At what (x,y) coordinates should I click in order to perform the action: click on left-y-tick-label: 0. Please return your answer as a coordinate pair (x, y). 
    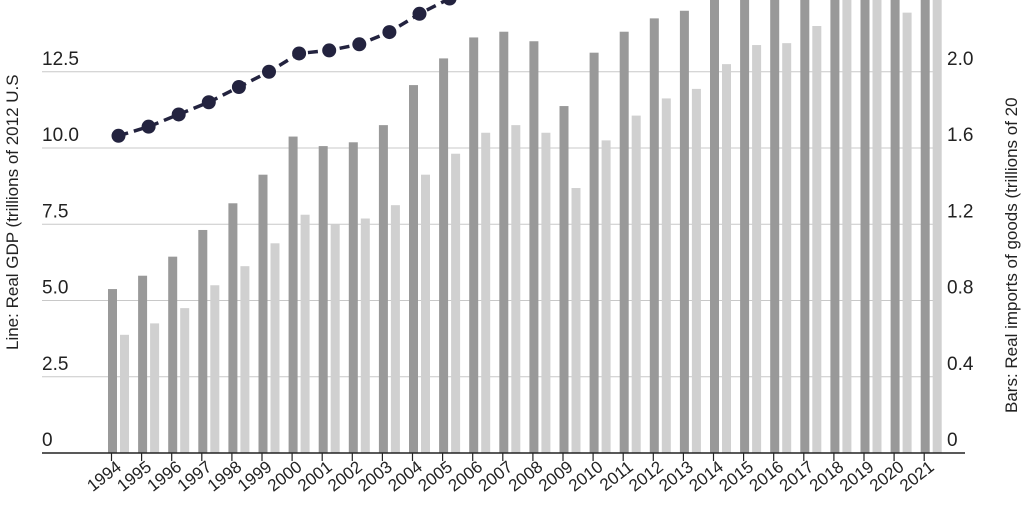
    Looking at the image, I should click on (47, 440).